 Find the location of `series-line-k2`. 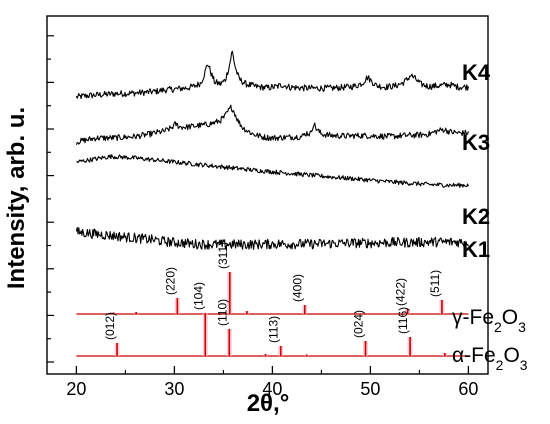

series-line-k2 is located at coordinates (272, 171).